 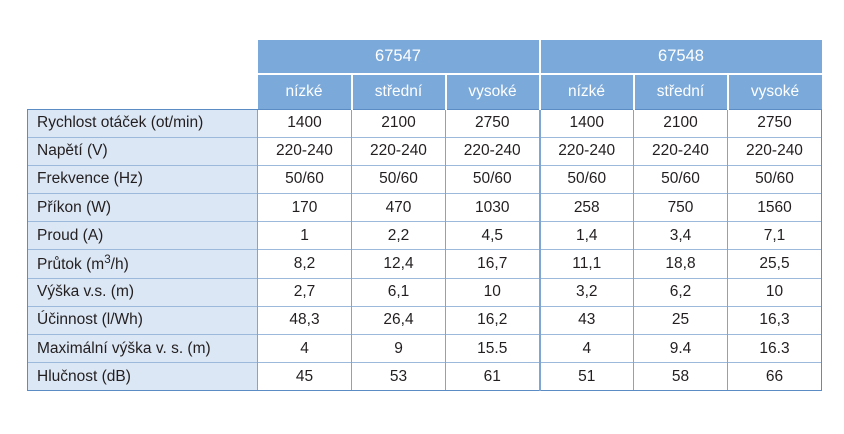 What do you see at coordinates (304, 207) in the screenshot?
I see `value-cell: 170` at bounding box center [304, 207].